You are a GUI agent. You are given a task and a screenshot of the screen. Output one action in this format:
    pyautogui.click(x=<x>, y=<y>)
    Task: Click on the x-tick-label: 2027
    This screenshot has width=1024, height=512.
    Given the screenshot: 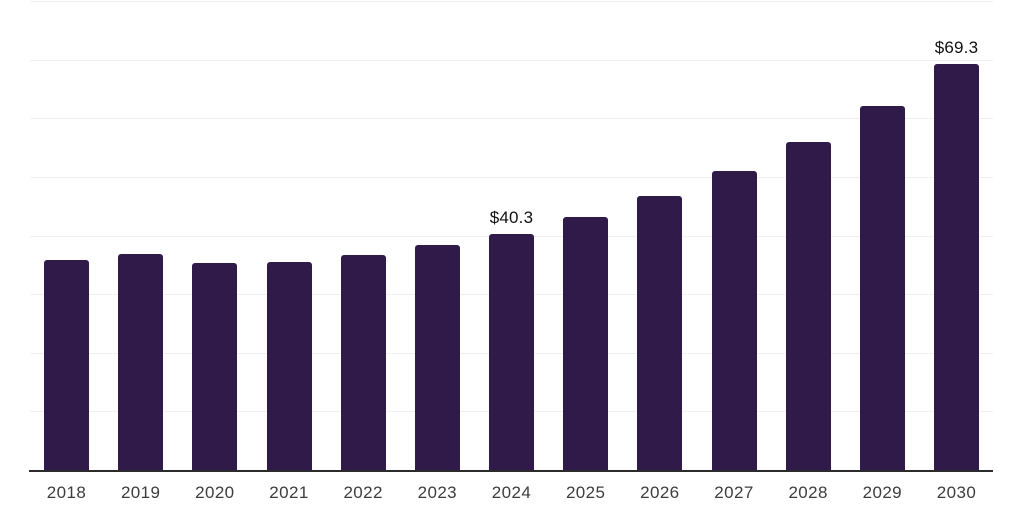 What is the action you would take?
    pyautogui.click(x=734, y=492)
    